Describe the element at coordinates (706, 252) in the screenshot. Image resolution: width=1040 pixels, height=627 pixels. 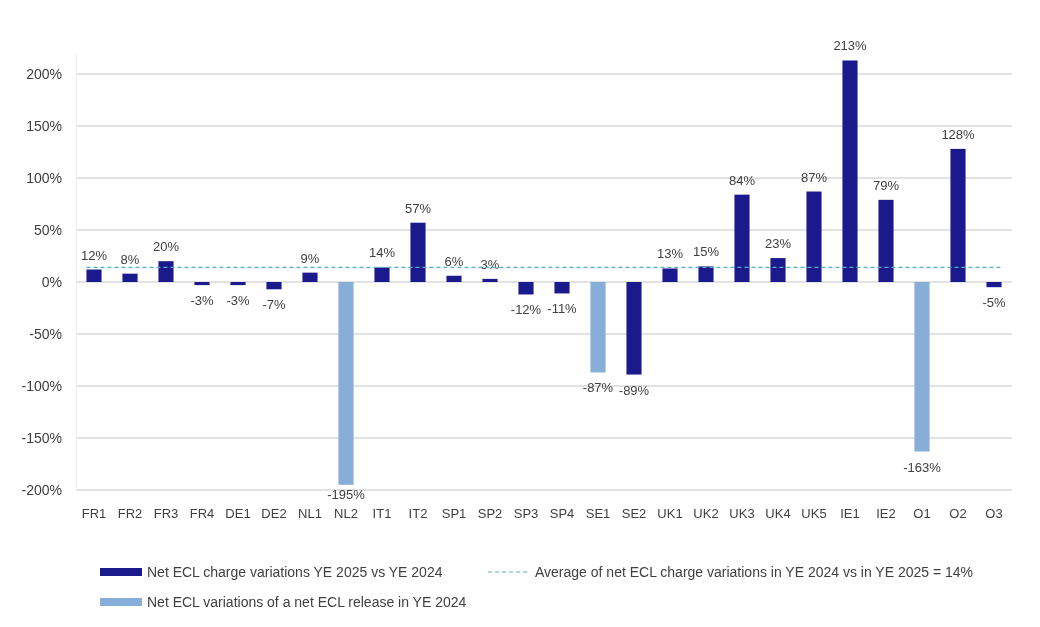
I see `data-label: 15%` at that location.